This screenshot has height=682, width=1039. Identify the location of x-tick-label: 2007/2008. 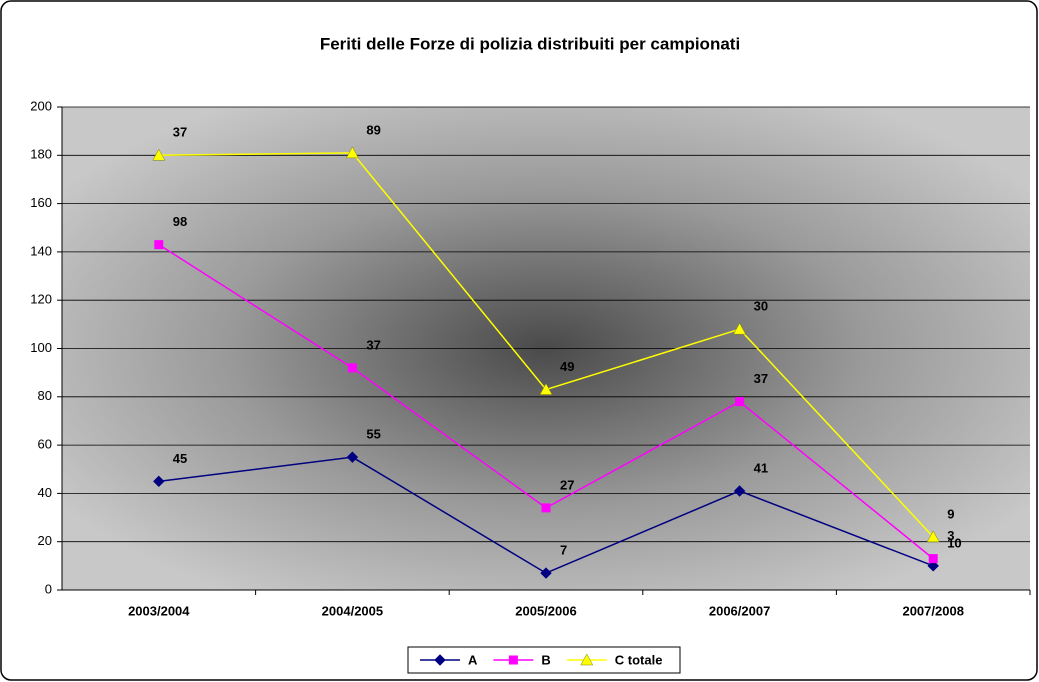
(932, 610).